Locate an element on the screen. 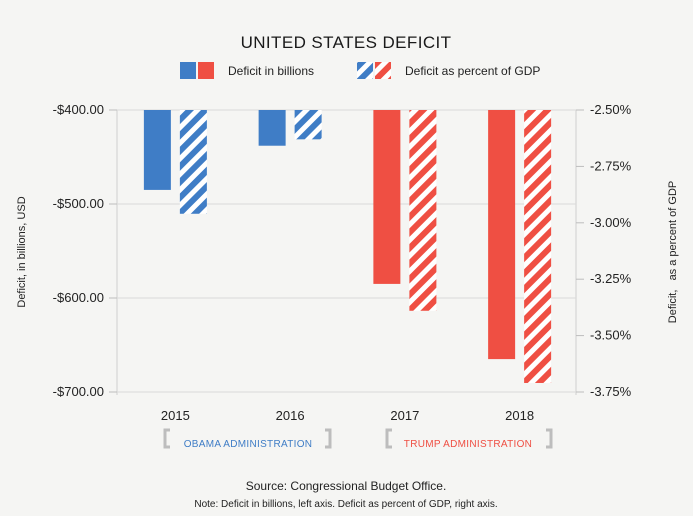  bar-gdp-percent-2017 is located at coordinates (423, 210).